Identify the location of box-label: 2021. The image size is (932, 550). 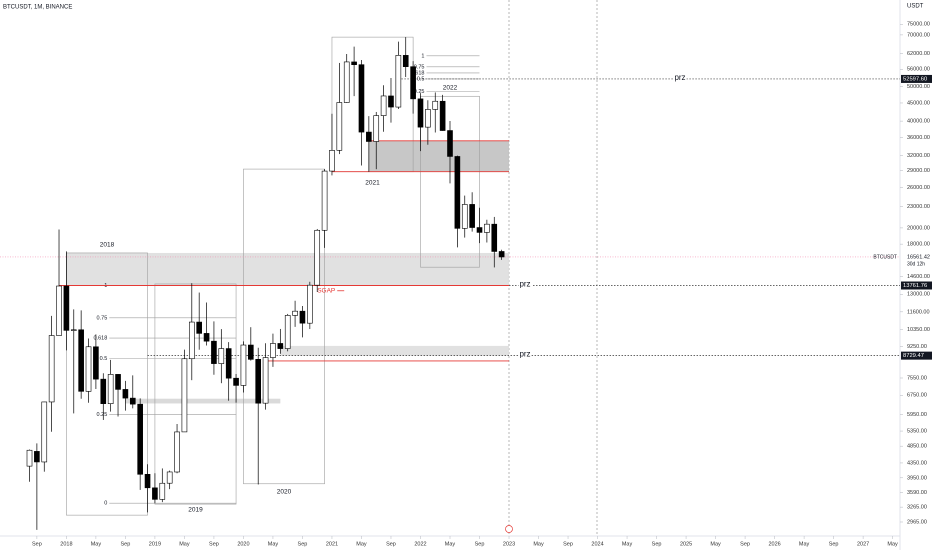
(372, 183).